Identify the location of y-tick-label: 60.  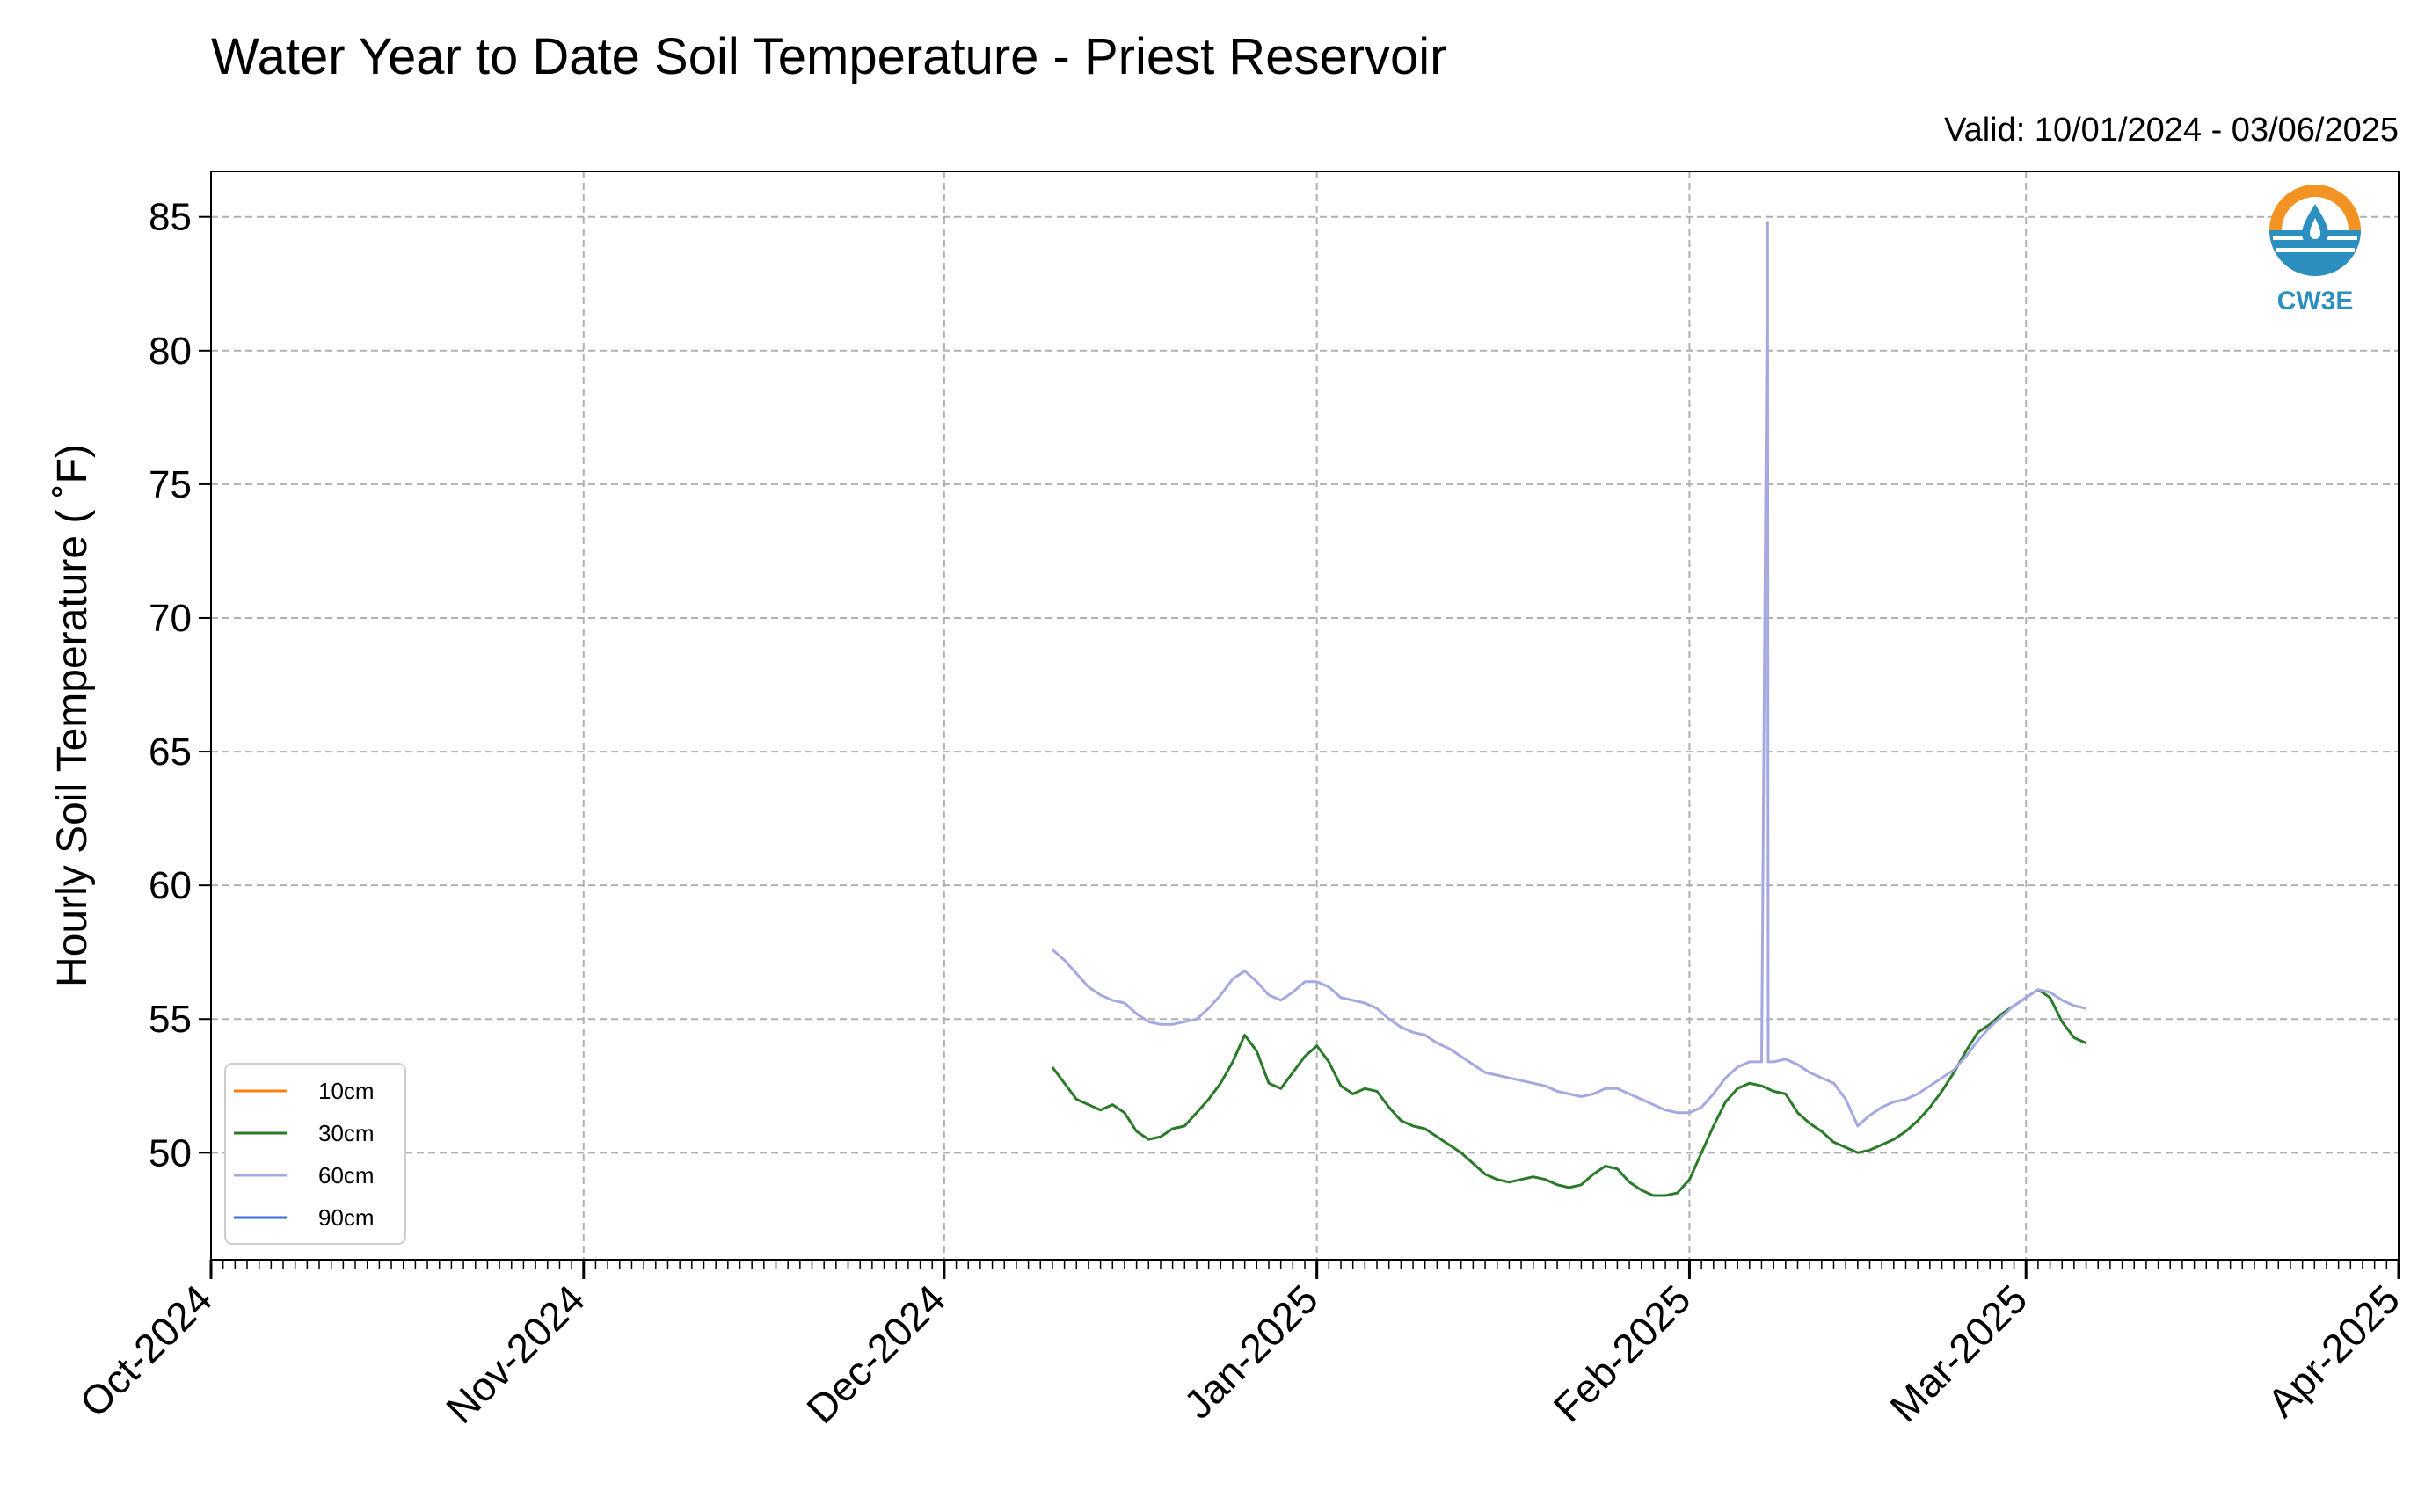
(170, 886).